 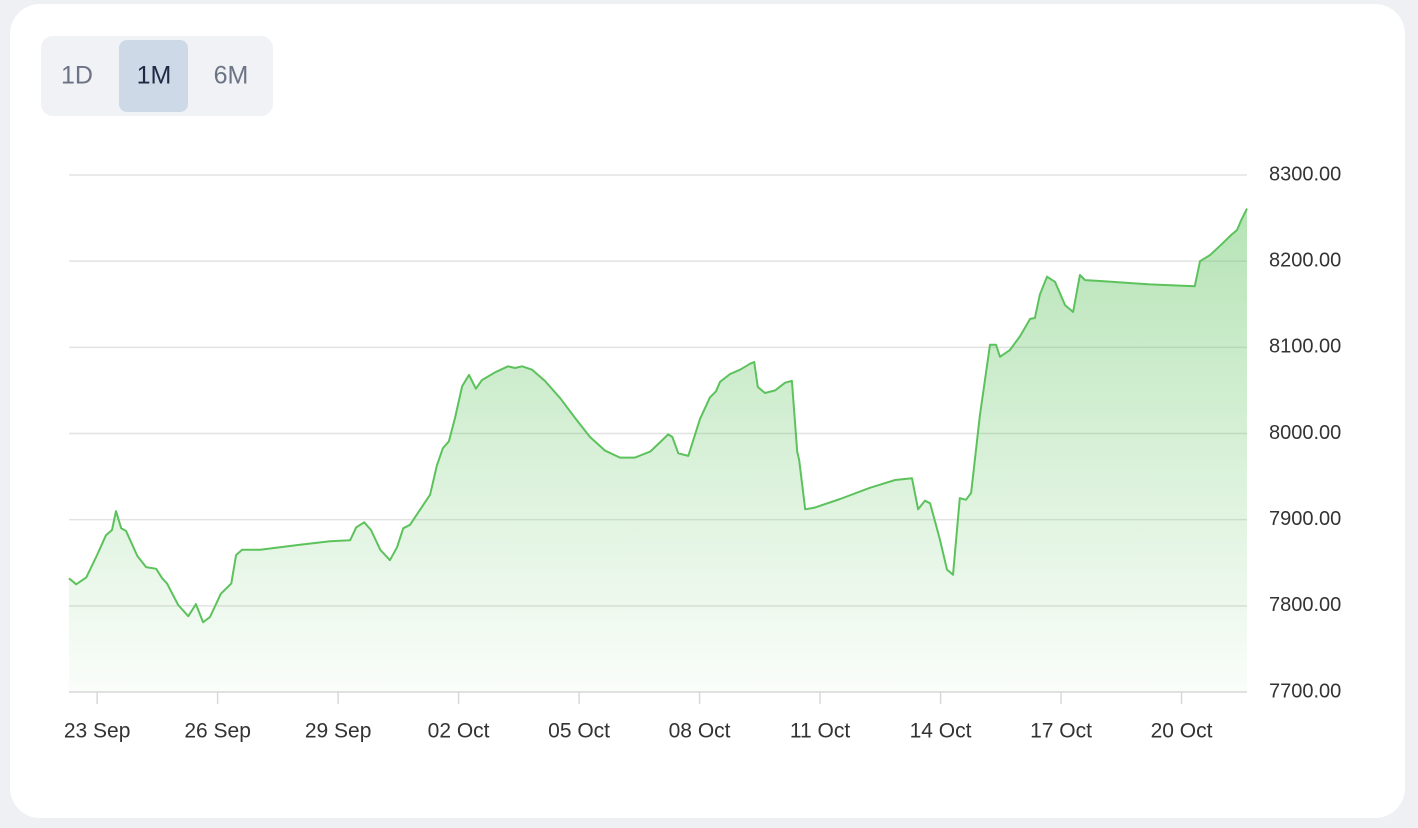 I want to click on range-button: 1M, so click(x=154, y=76).